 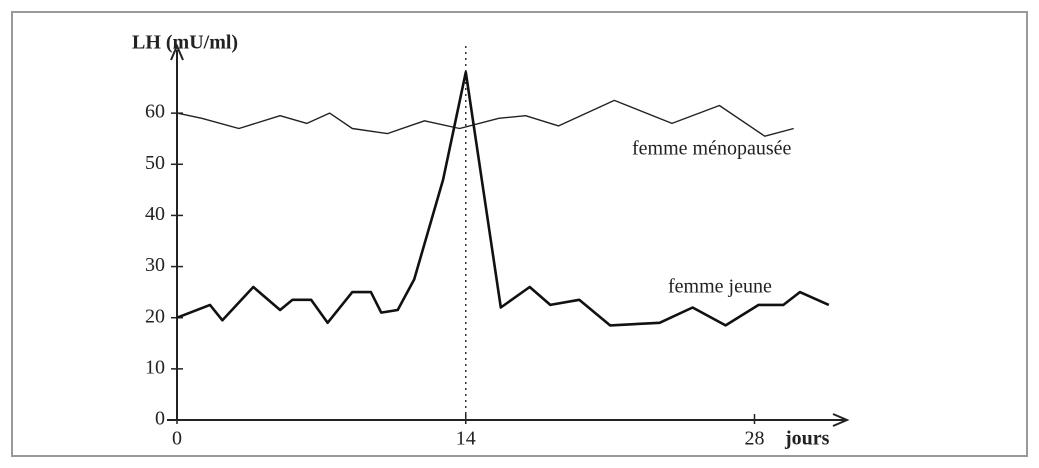 I want to click on y-tick-label: 20, so click(x=155, y=316).